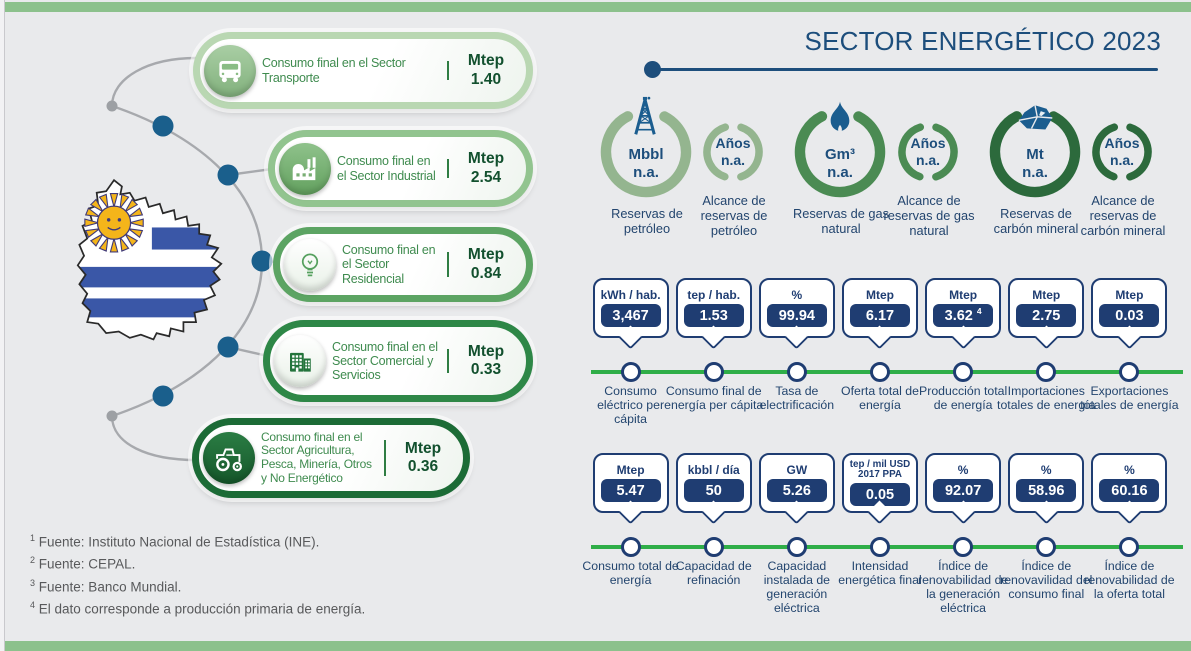  What do you see at coordinates (2, 325) in the screenshot?
I see `left-edge-strip` at bounding box center [2, 325].